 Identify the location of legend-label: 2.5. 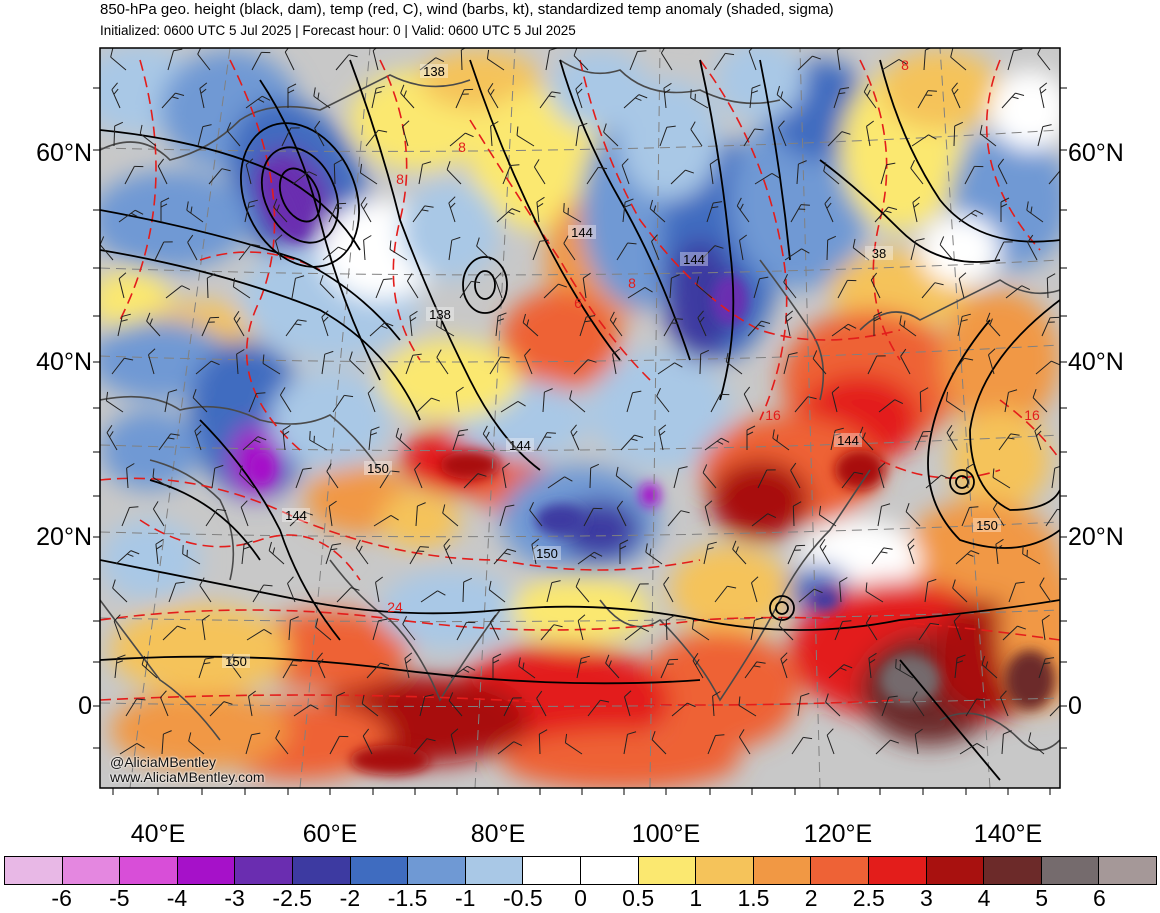
(868, 898).